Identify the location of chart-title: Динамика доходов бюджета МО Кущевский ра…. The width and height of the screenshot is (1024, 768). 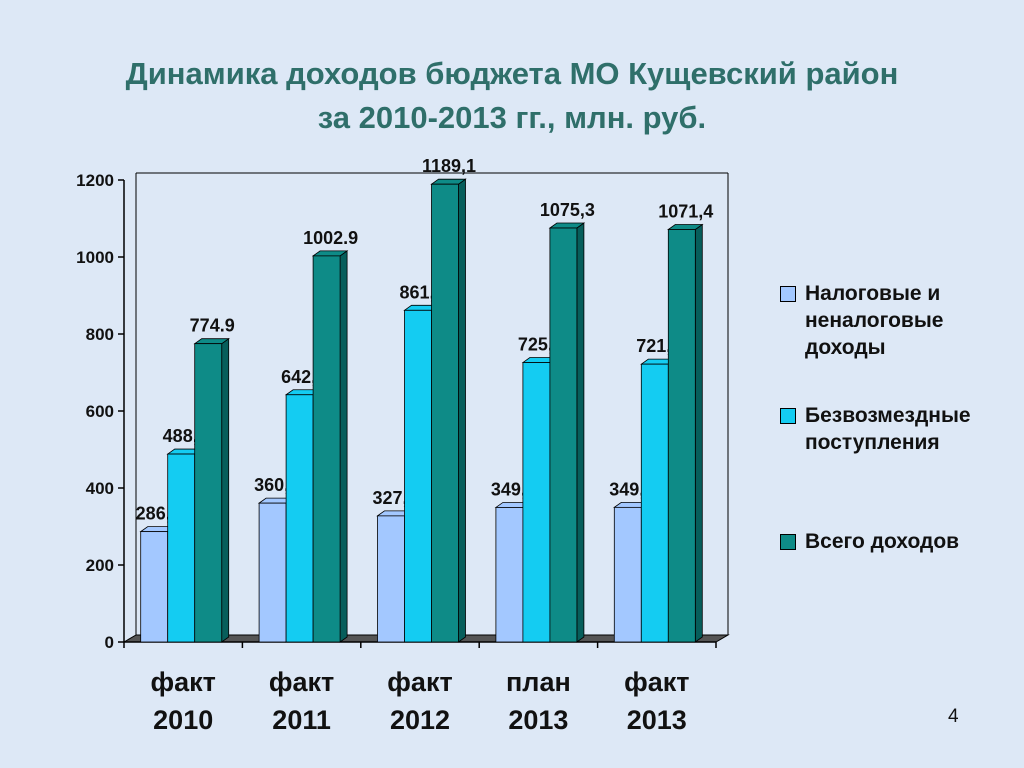
(512, 96).